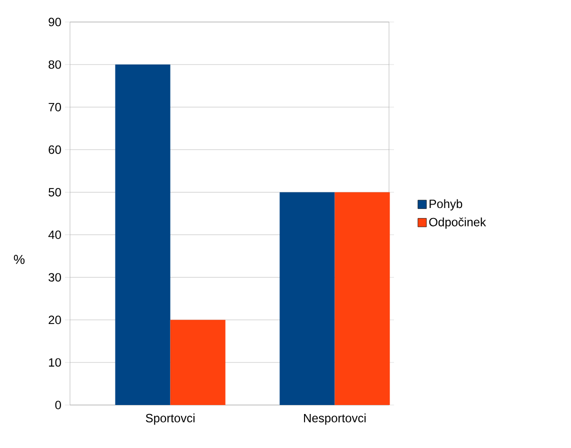 The width and height of the screenshot is (571, 448). I want to click on y-tick-label: 90, so click(54, 22).